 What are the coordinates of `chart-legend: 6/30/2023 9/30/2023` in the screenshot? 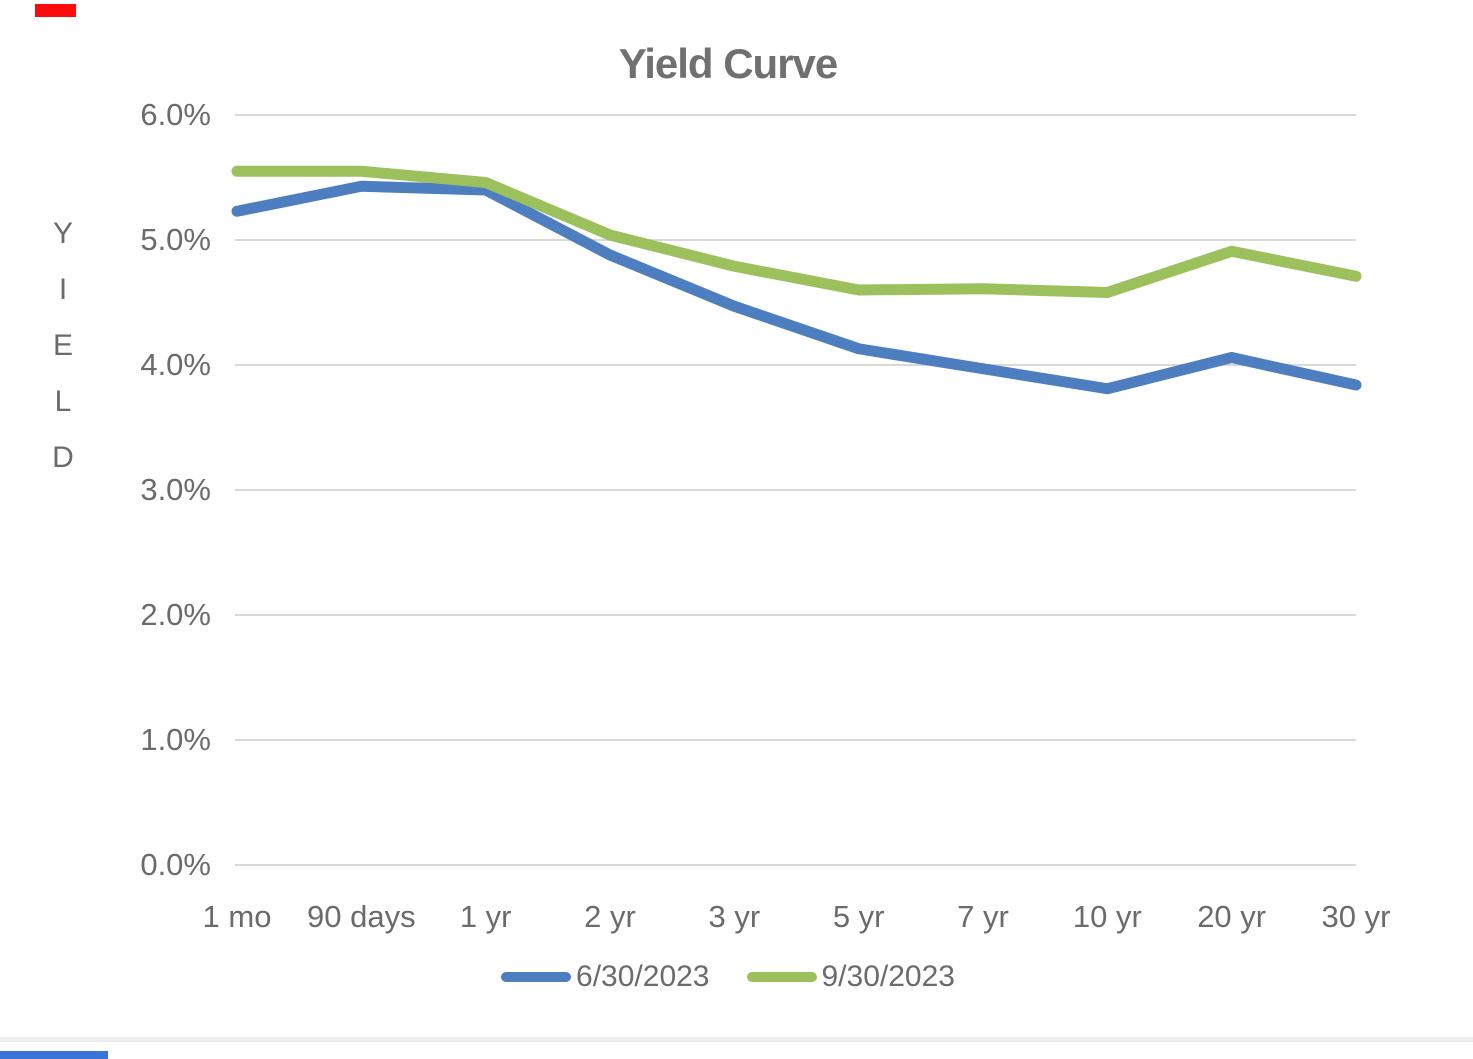 It's located at (728, 977).